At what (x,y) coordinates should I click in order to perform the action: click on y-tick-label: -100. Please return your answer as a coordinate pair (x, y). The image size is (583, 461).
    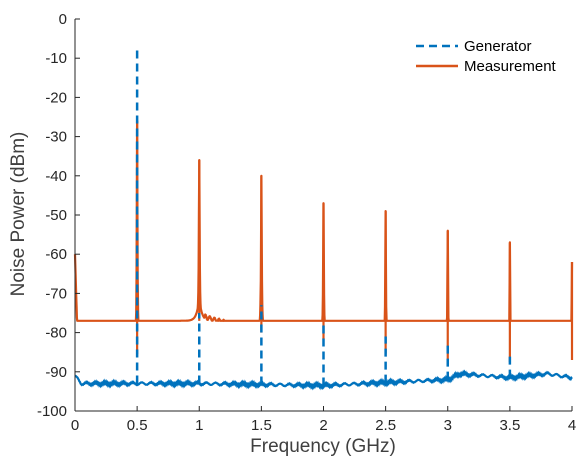
    Looking at the image, I should click on (52, 411).